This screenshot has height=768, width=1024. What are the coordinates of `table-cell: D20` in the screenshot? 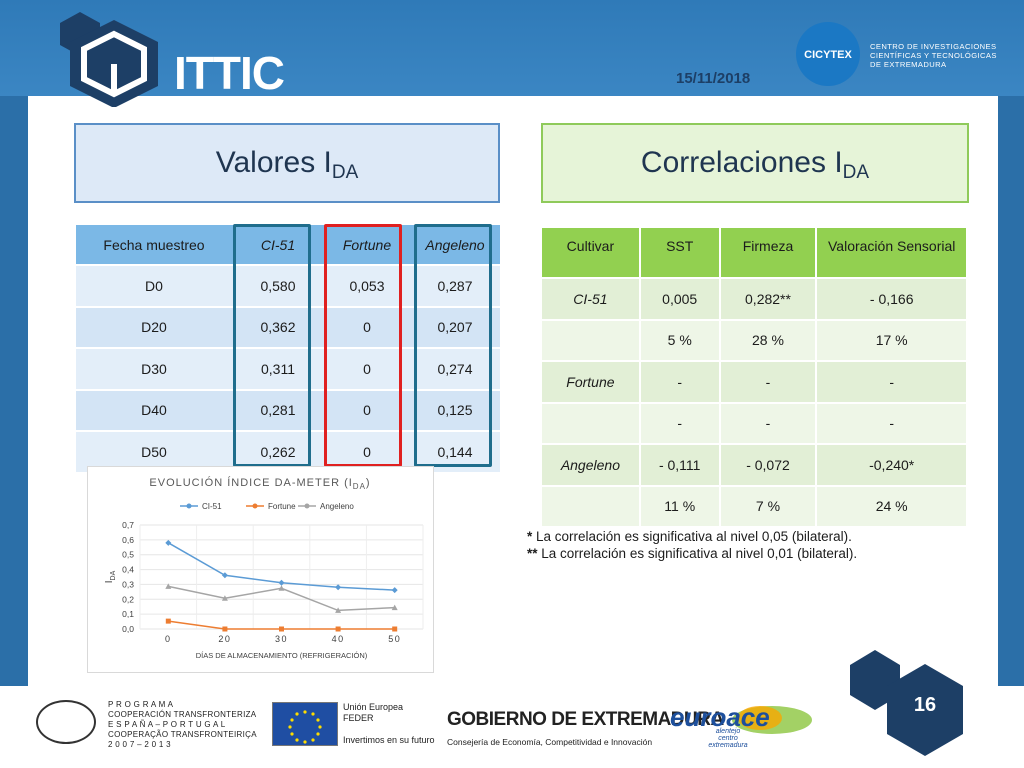 It's located at (154, 327).